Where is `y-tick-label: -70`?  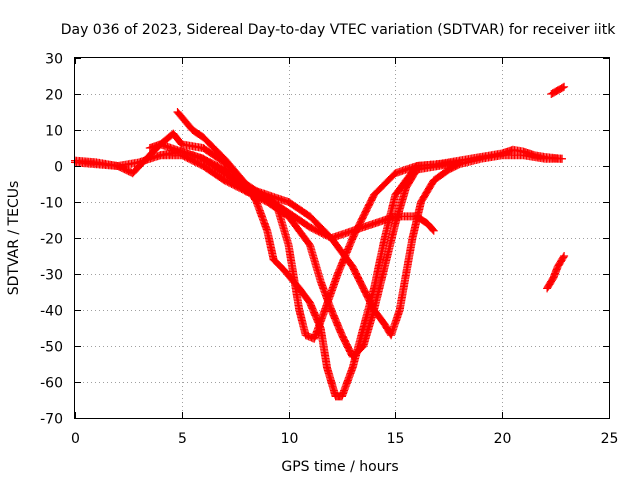
y-tick-label: -70 is located at coordinates (51, 420).